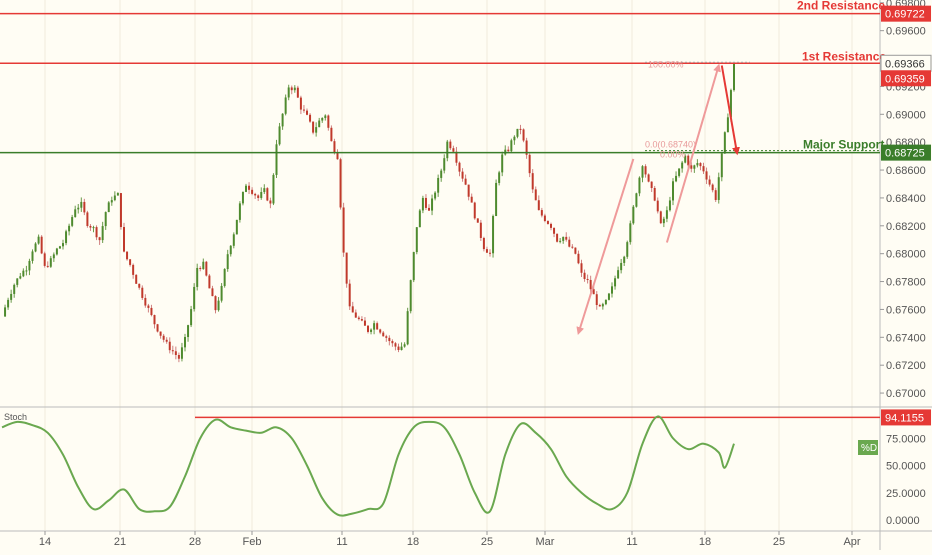 This screenshot has height=555, width=932. What do you see at coordinates (120, 542) in the screenshot?
I see `date-tick-label: 21` at bounding box center [120, 542].